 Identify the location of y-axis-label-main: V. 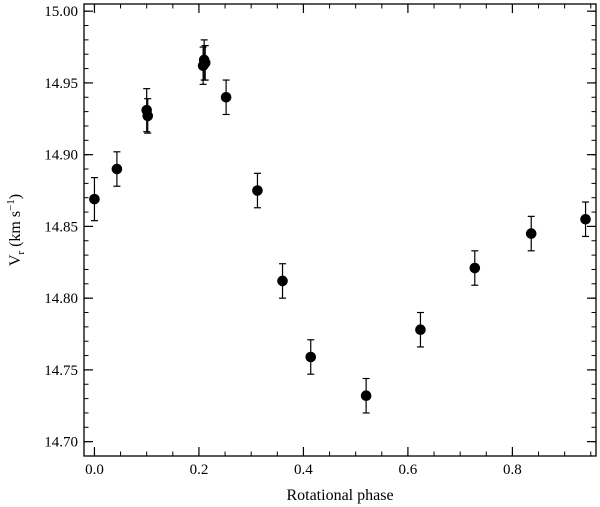
(15, 260).